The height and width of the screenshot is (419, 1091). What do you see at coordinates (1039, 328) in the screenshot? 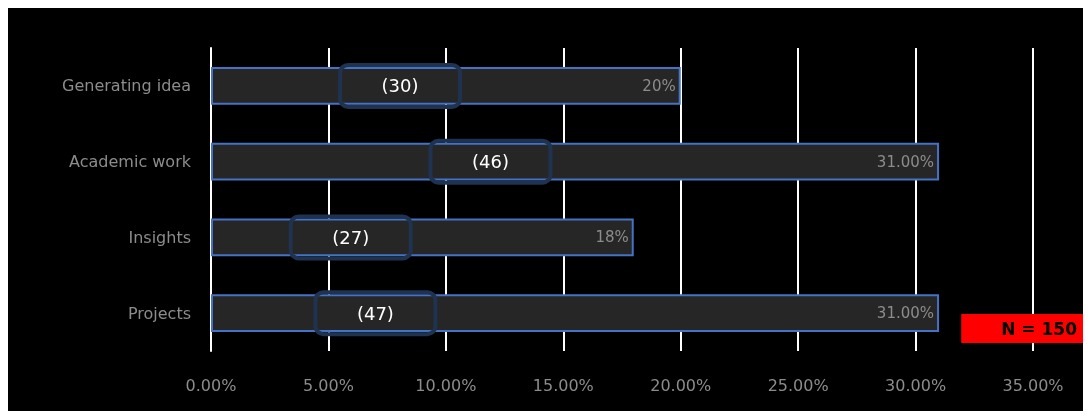
I see `annotation: N = 150` at bounding box center [1039, 328].